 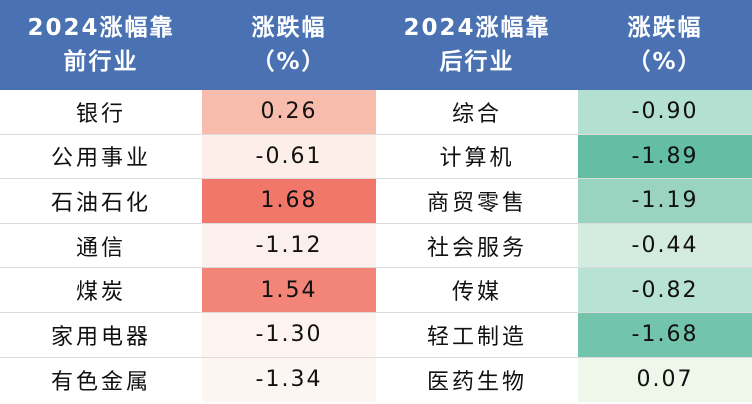 What do you see at coordinates (665, 28) in the screenshot?
I see `header-change-right-line1: 涨跌幅` at bounding box center [665, 28].